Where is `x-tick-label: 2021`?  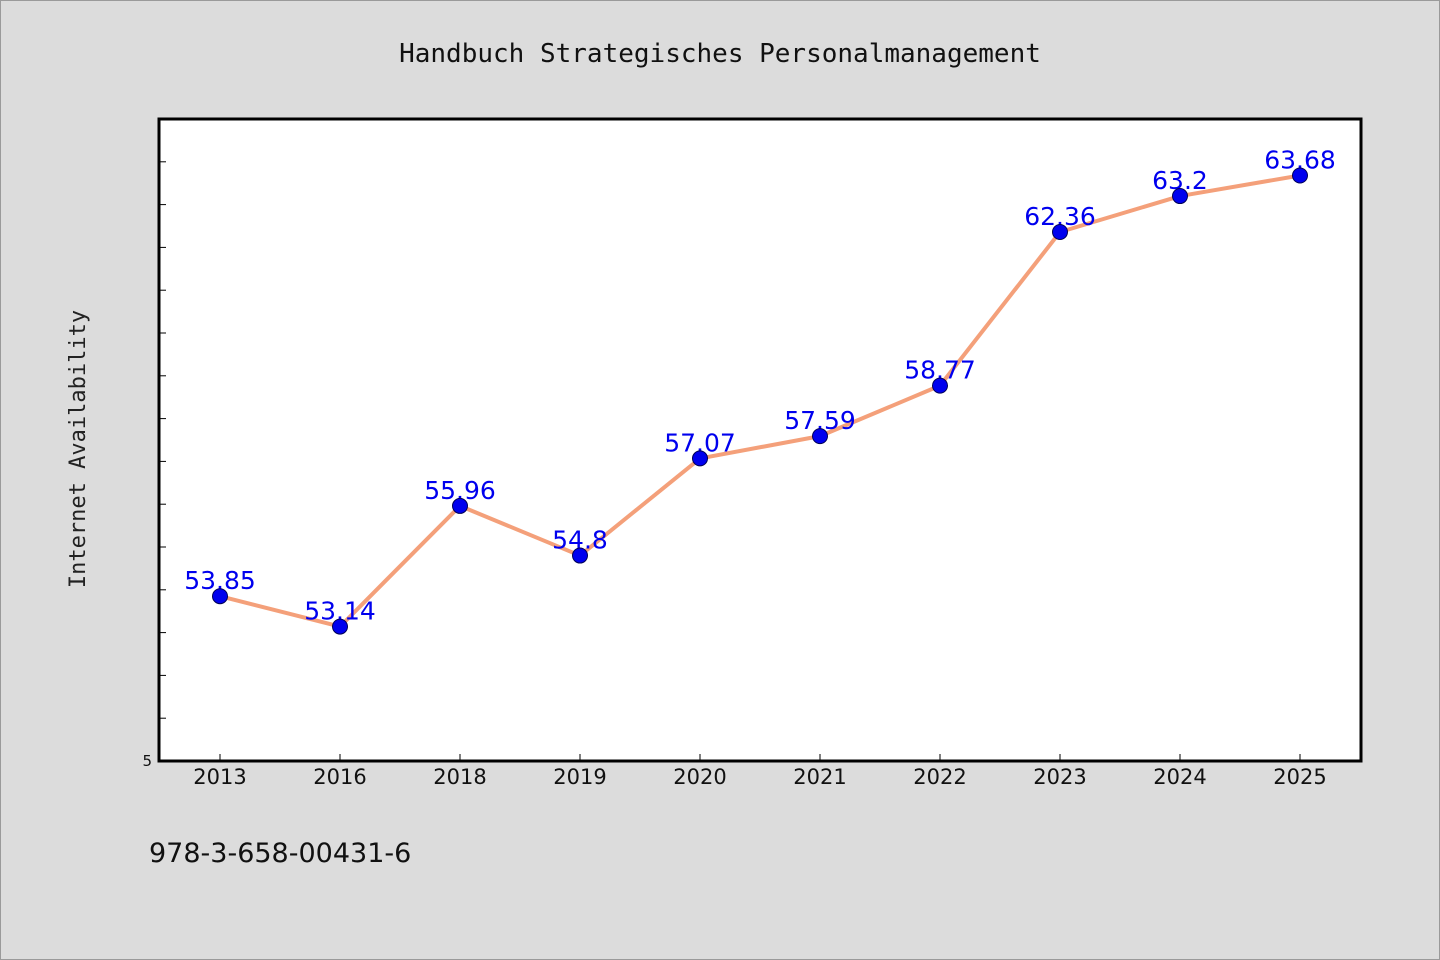
x-tick-label: 2021 is located at coordinates (819, 777).